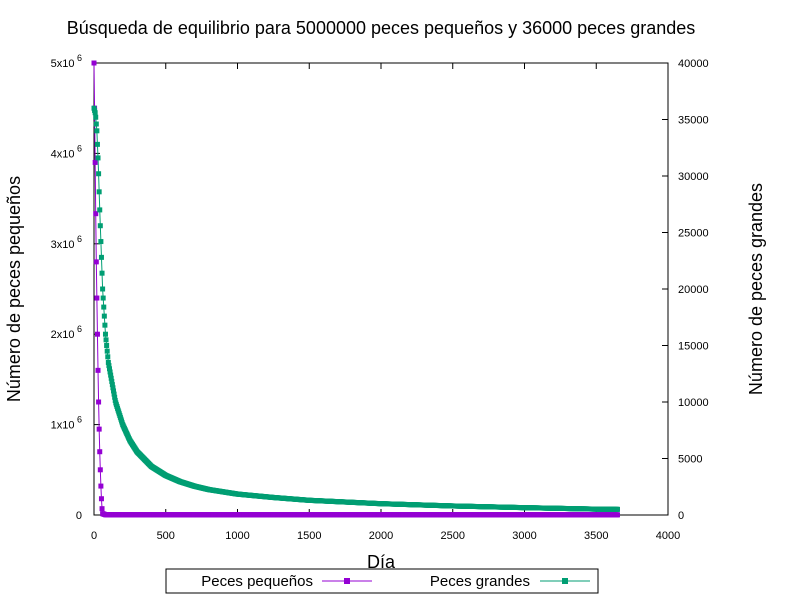  Describe the element at coordinates (309, 536) in the screenshot. I see `x-tick-label: 1500` at that location.